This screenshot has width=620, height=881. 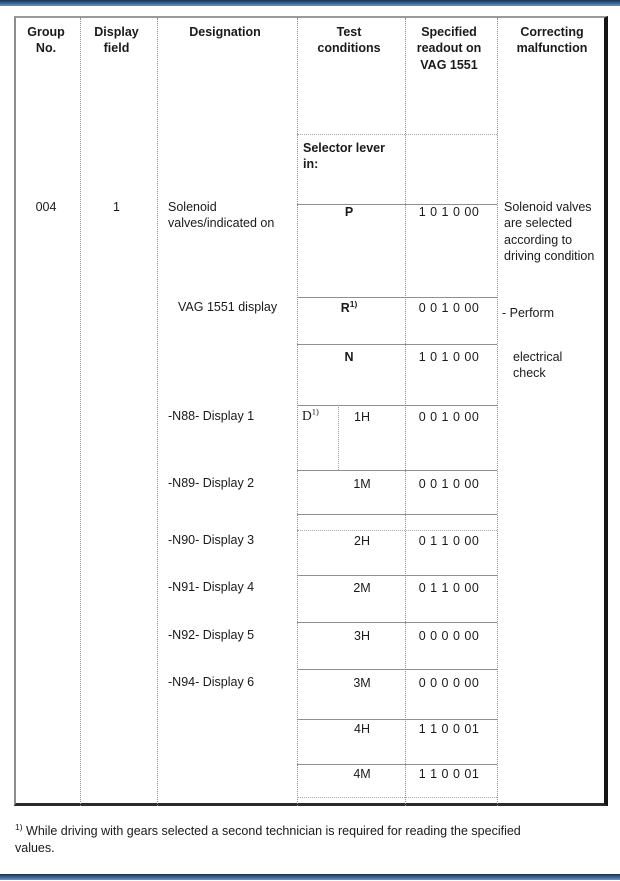 I want to click on correcting-malfunction-cell: electrical check, so click(x=538, y=365).